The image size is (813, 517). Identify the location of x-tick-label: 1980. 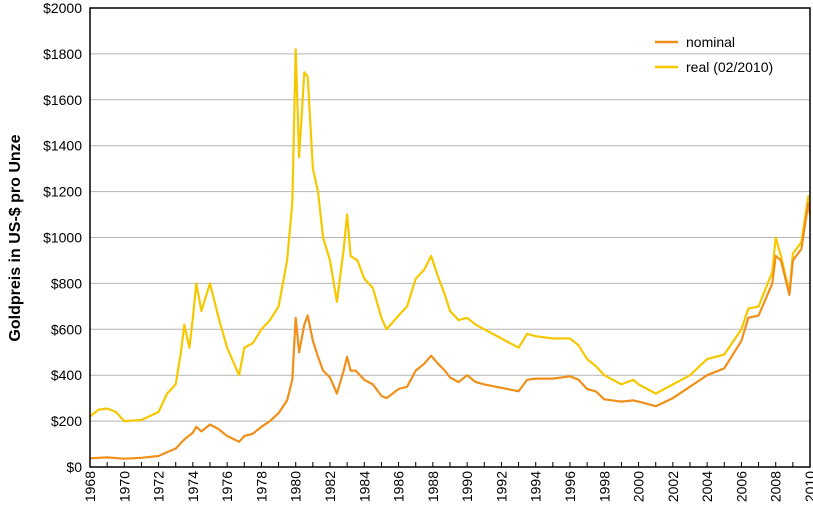
(296, 486).